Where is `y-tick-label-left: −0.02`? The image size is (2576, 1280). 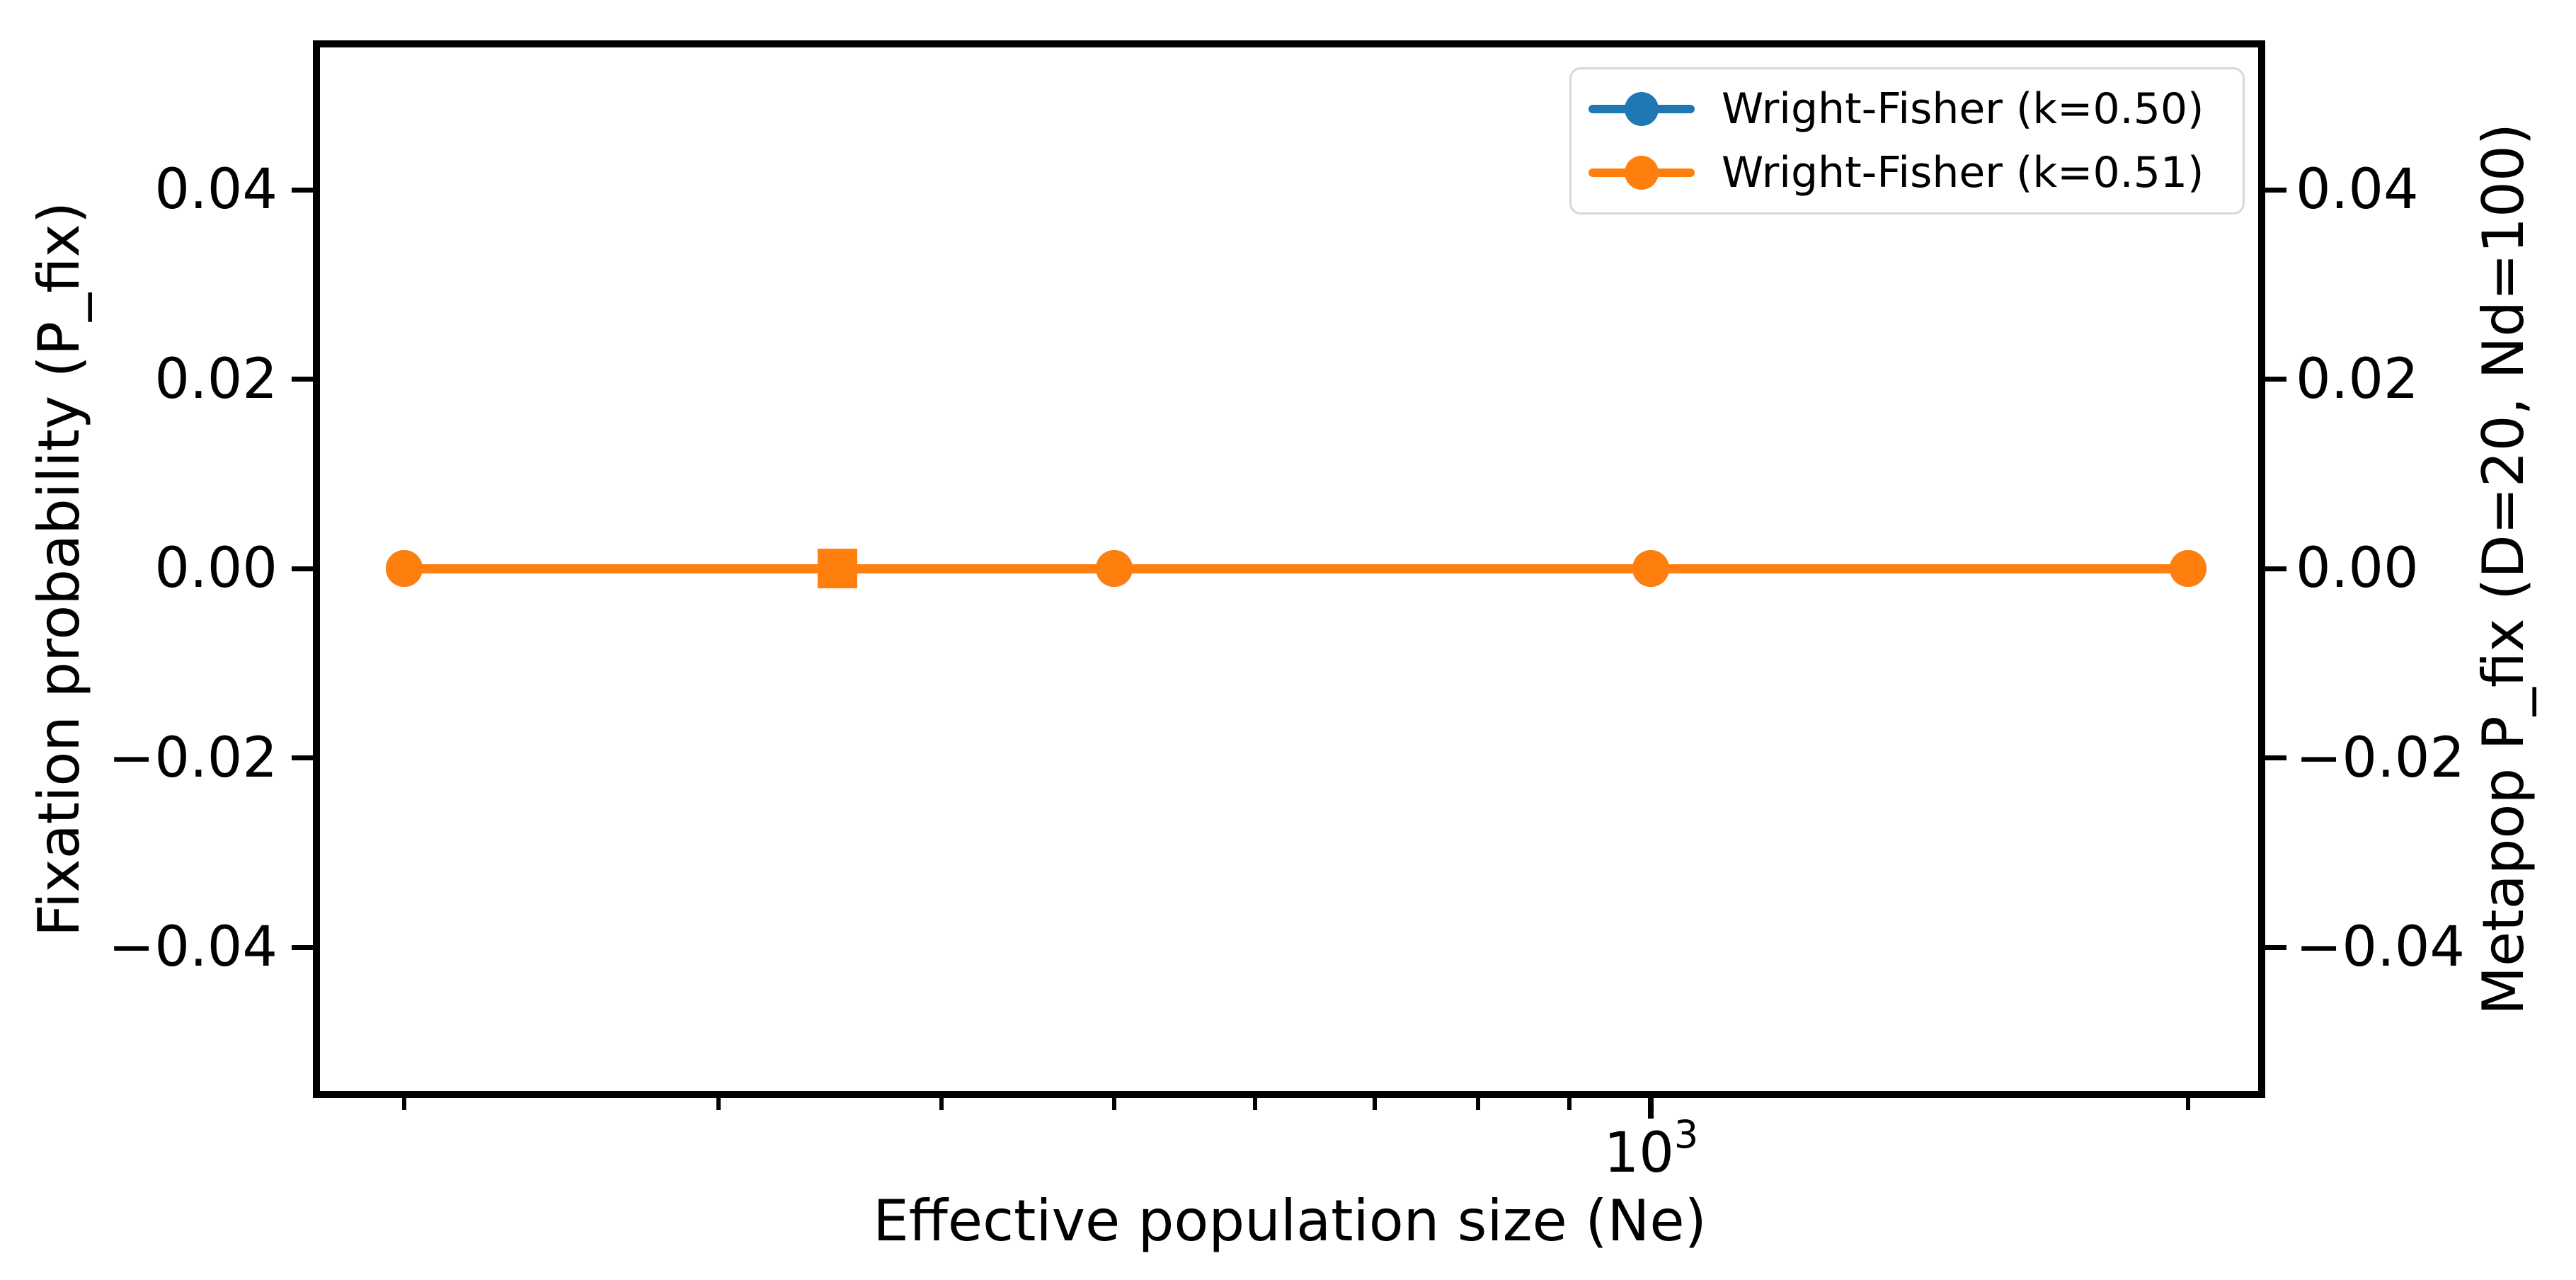
y-tick-label-left: −0.02 is located at coordinates (192, 758).